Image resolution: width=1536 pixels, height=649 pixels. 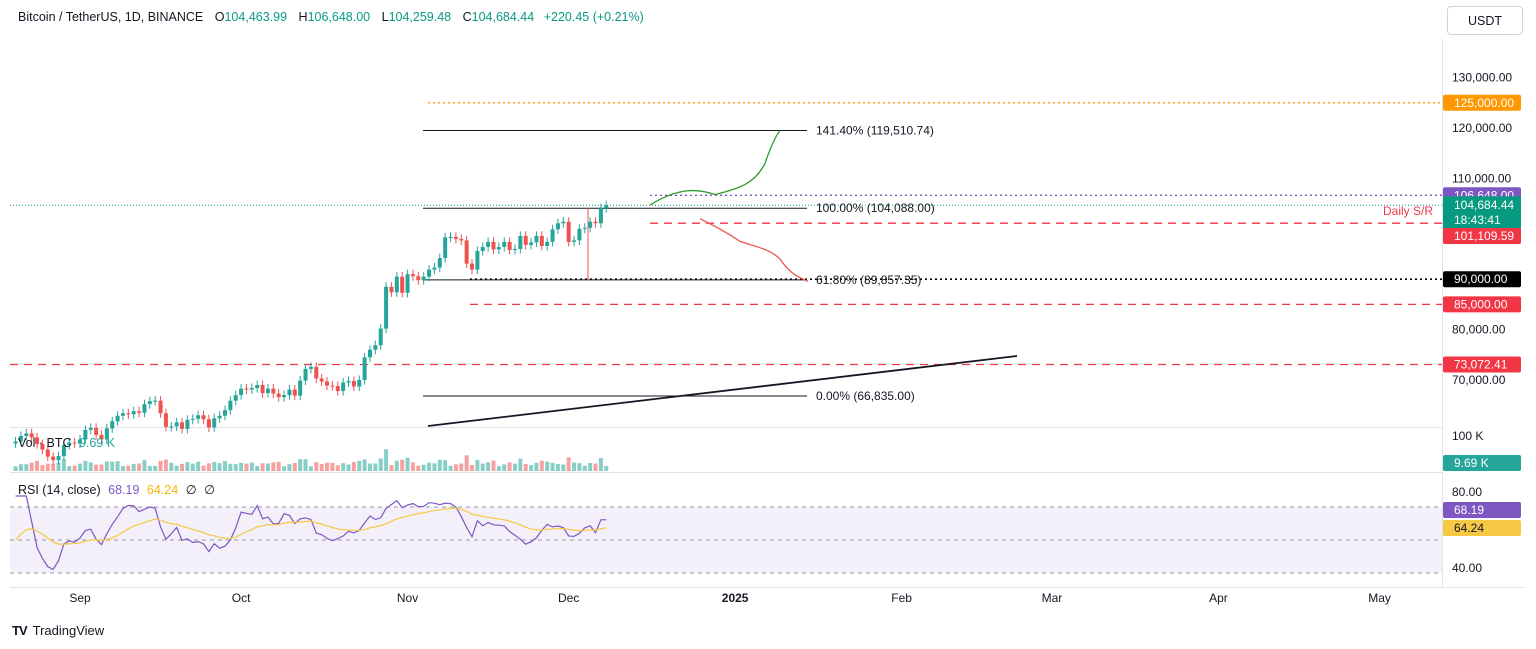 What do you see at coordinates (1379, 598) in the screenshot?
I see `time-tick-label: May` at bounding box center [1379, 598].